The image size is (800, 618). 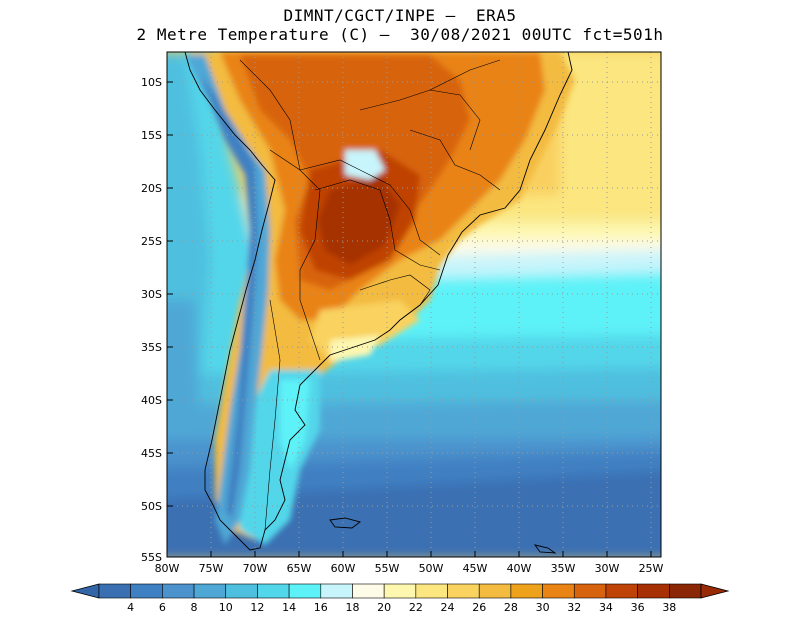 What do you see at coordinates (130, 607) in the screenshot?
I see `colorbar-label: 4` at bounding box center [130, 607].